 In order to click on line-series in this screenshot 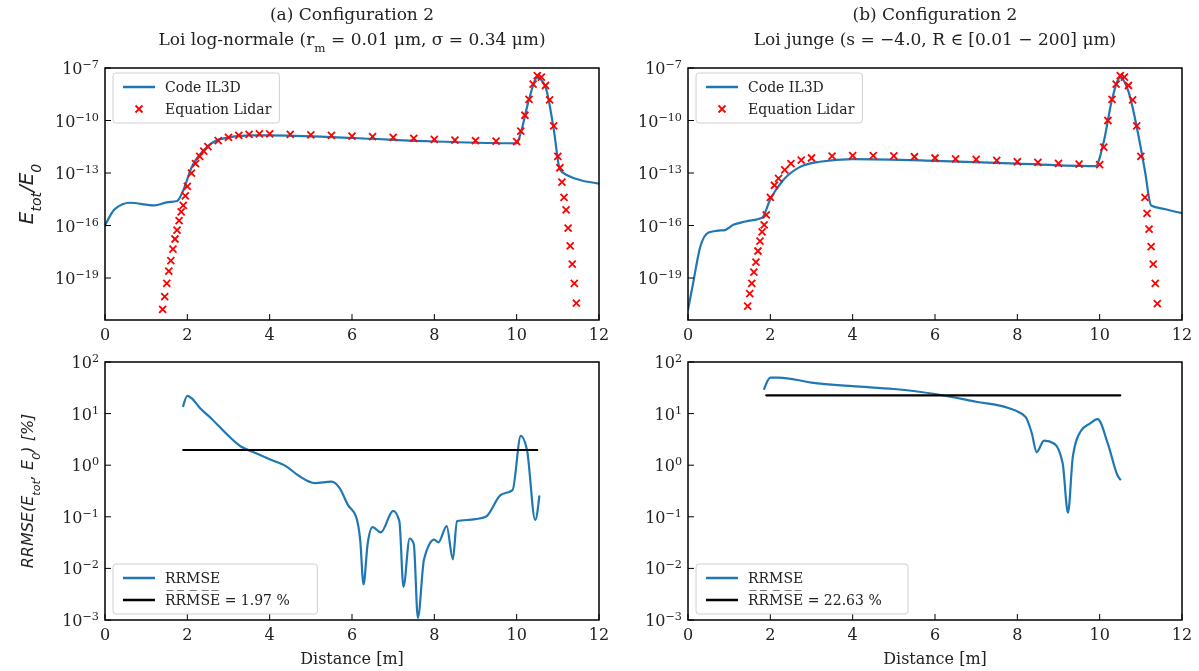, I will do `click(942, 445)`.